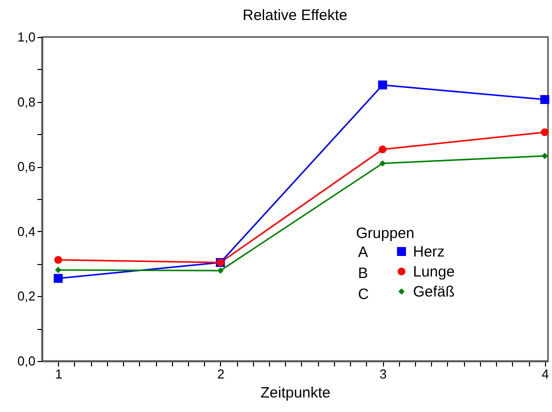 The width and height of the screenshot is (552, 412). What do you see at coordinates (363, 294) in the screenshot?
I see `annotation: C` at bounding box center [363, 294].